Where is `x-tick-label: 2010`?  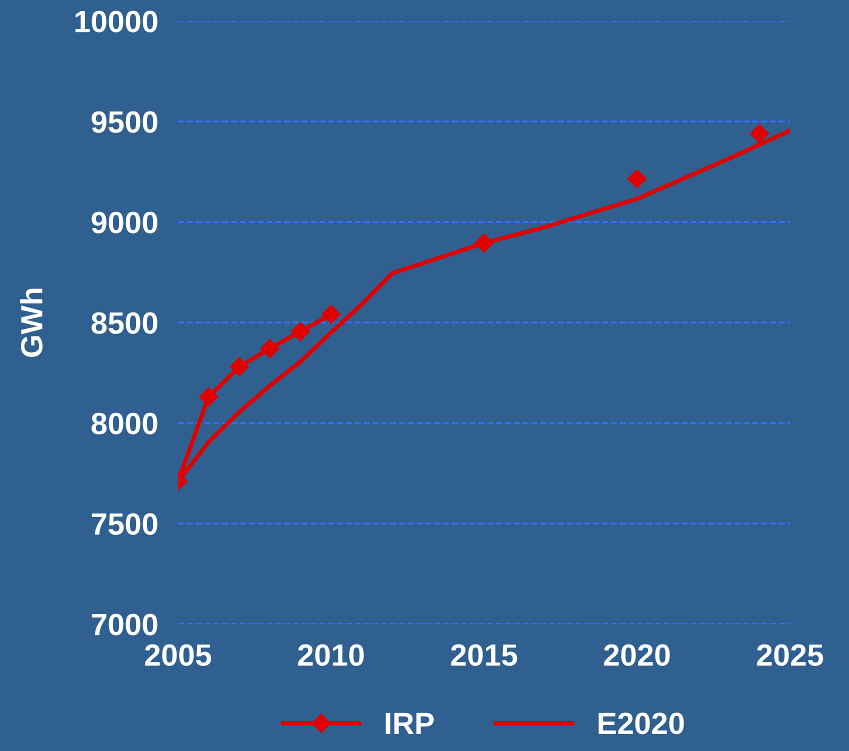
x-tick-label: 2010 is located at coordinates (331, 655).